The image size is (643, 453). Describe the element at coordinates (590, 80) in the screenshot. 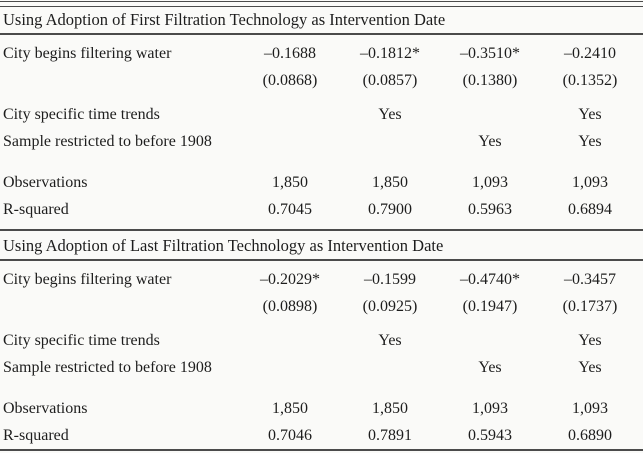

I see `cell-value: (0.1352)` at that location.